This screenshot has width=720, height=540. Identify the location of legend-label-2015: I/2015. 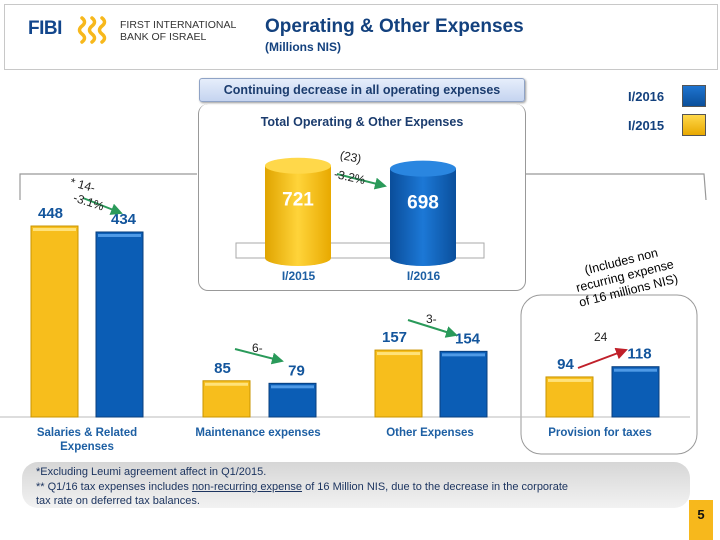
(646, 125).